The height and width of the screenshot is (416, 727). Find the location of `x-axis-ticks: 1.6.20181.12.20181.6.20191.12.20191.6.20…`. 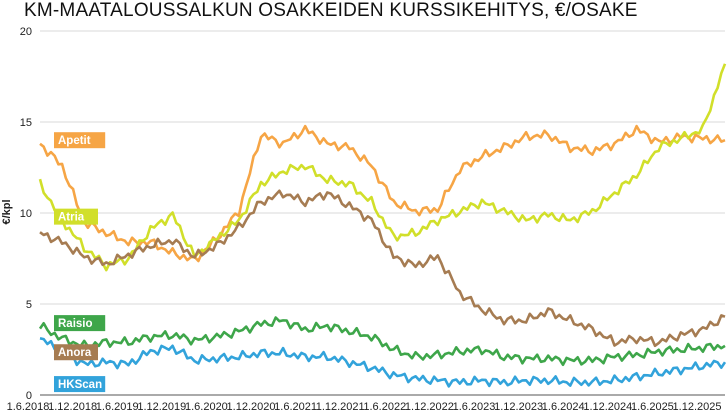

x-axis-ticks: 1.6.20181.12.20181.6.20191.12.20191.6.20… is located at coordinates (364, 407).